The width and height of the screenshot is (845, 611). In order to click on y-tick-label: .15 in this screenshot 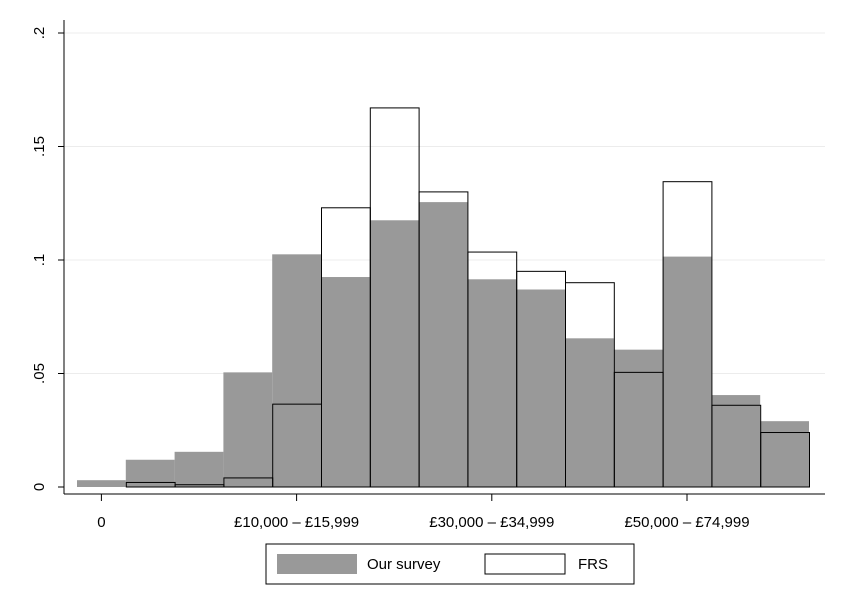, I will do `click(39, 146)`.